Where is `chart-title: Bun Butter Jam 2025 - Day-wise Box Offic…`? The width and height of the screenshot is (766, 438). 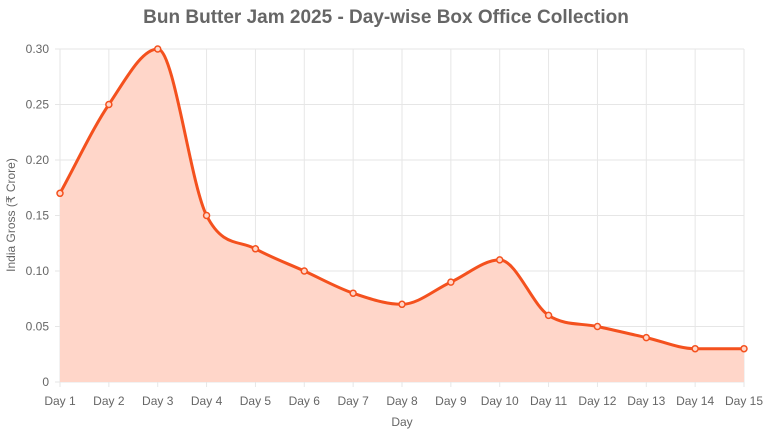 chart-title: Bun Butter Jam 2025 - Day-wise Box Offic… is located at coordinates (386, 17).